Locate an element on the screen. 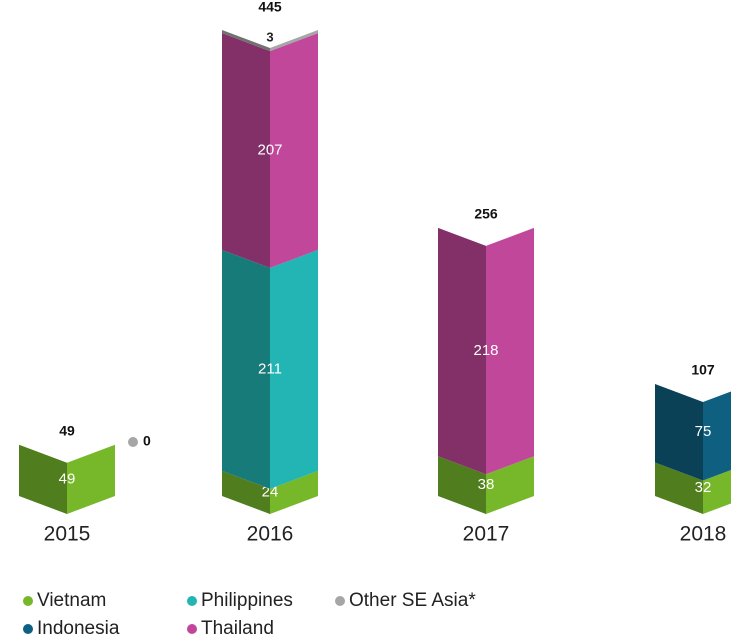 The image size is (731, 643). zero-label: 0 is located at coordinates (147, 441).